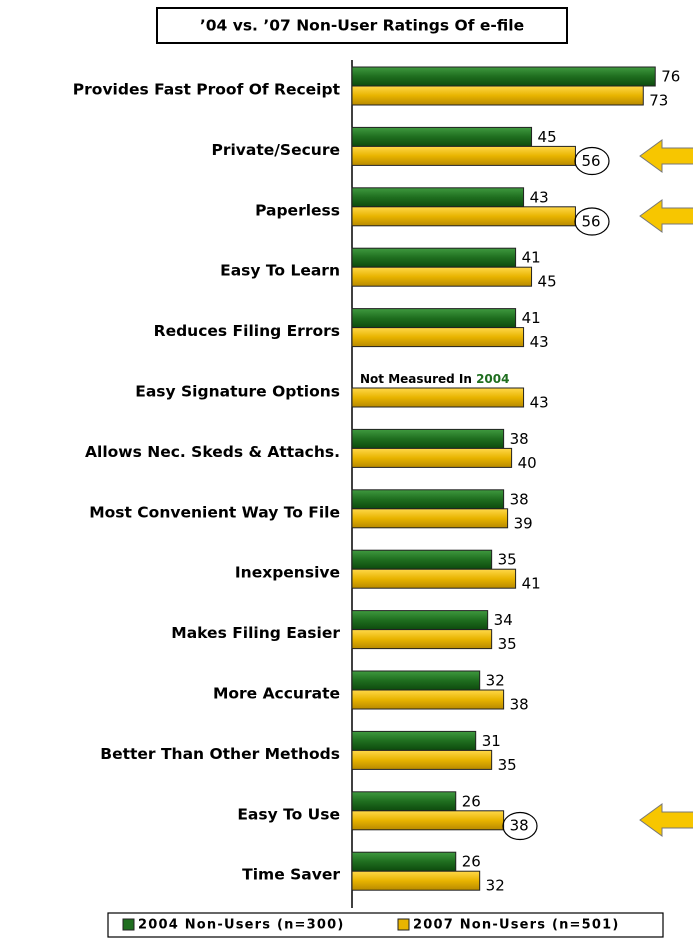  Describe the element at coordinates (255, 633) in the screenshot. I see `category-label: Makes Filing Easier` at that location.